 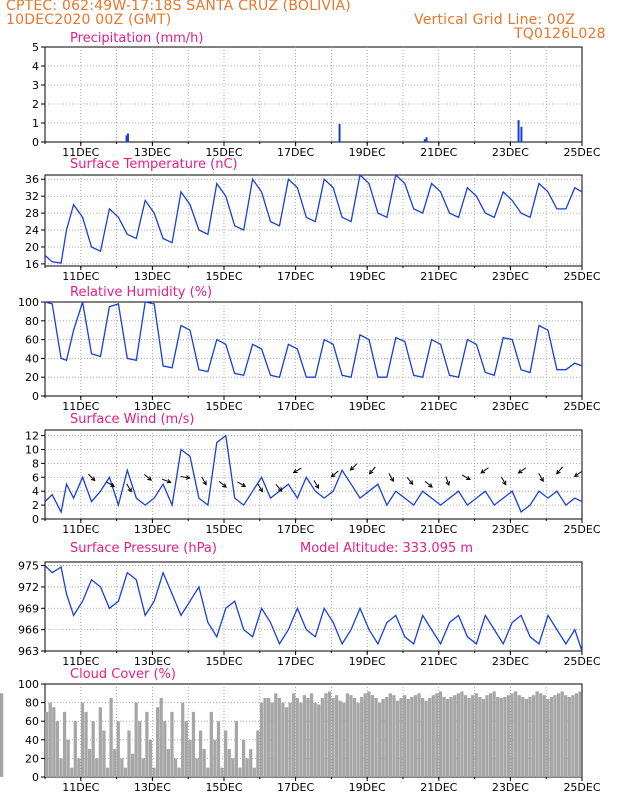 What do you see at coordinates (32, 230) in the screenshot?
I see `y-tick-label: 24` at bounding box center [32, 230].